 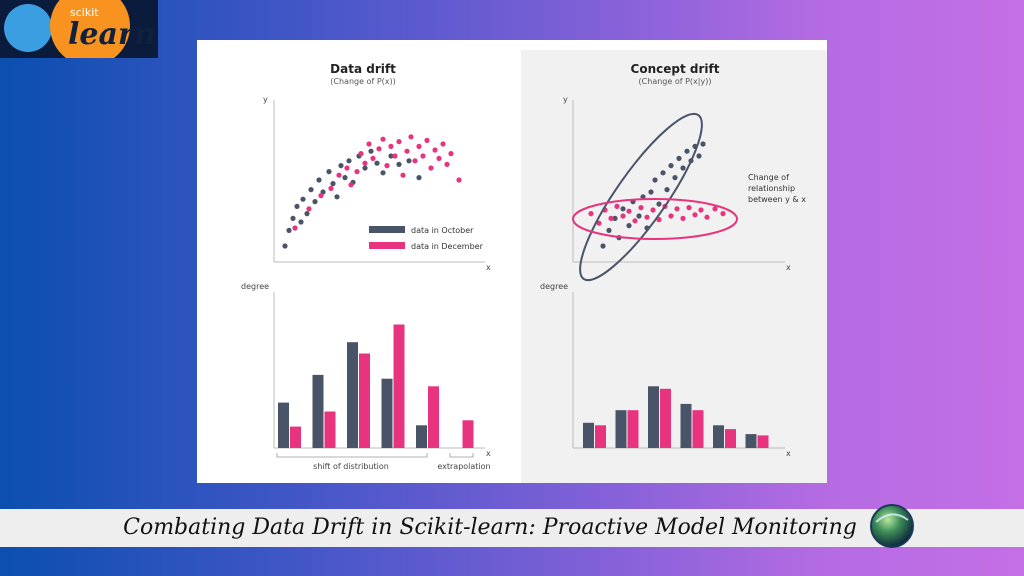 What do you see at coordinates (488, 453) in the screenshot?
I see `data-drift-bar-x-label: x` at bounding box center [488, 453].